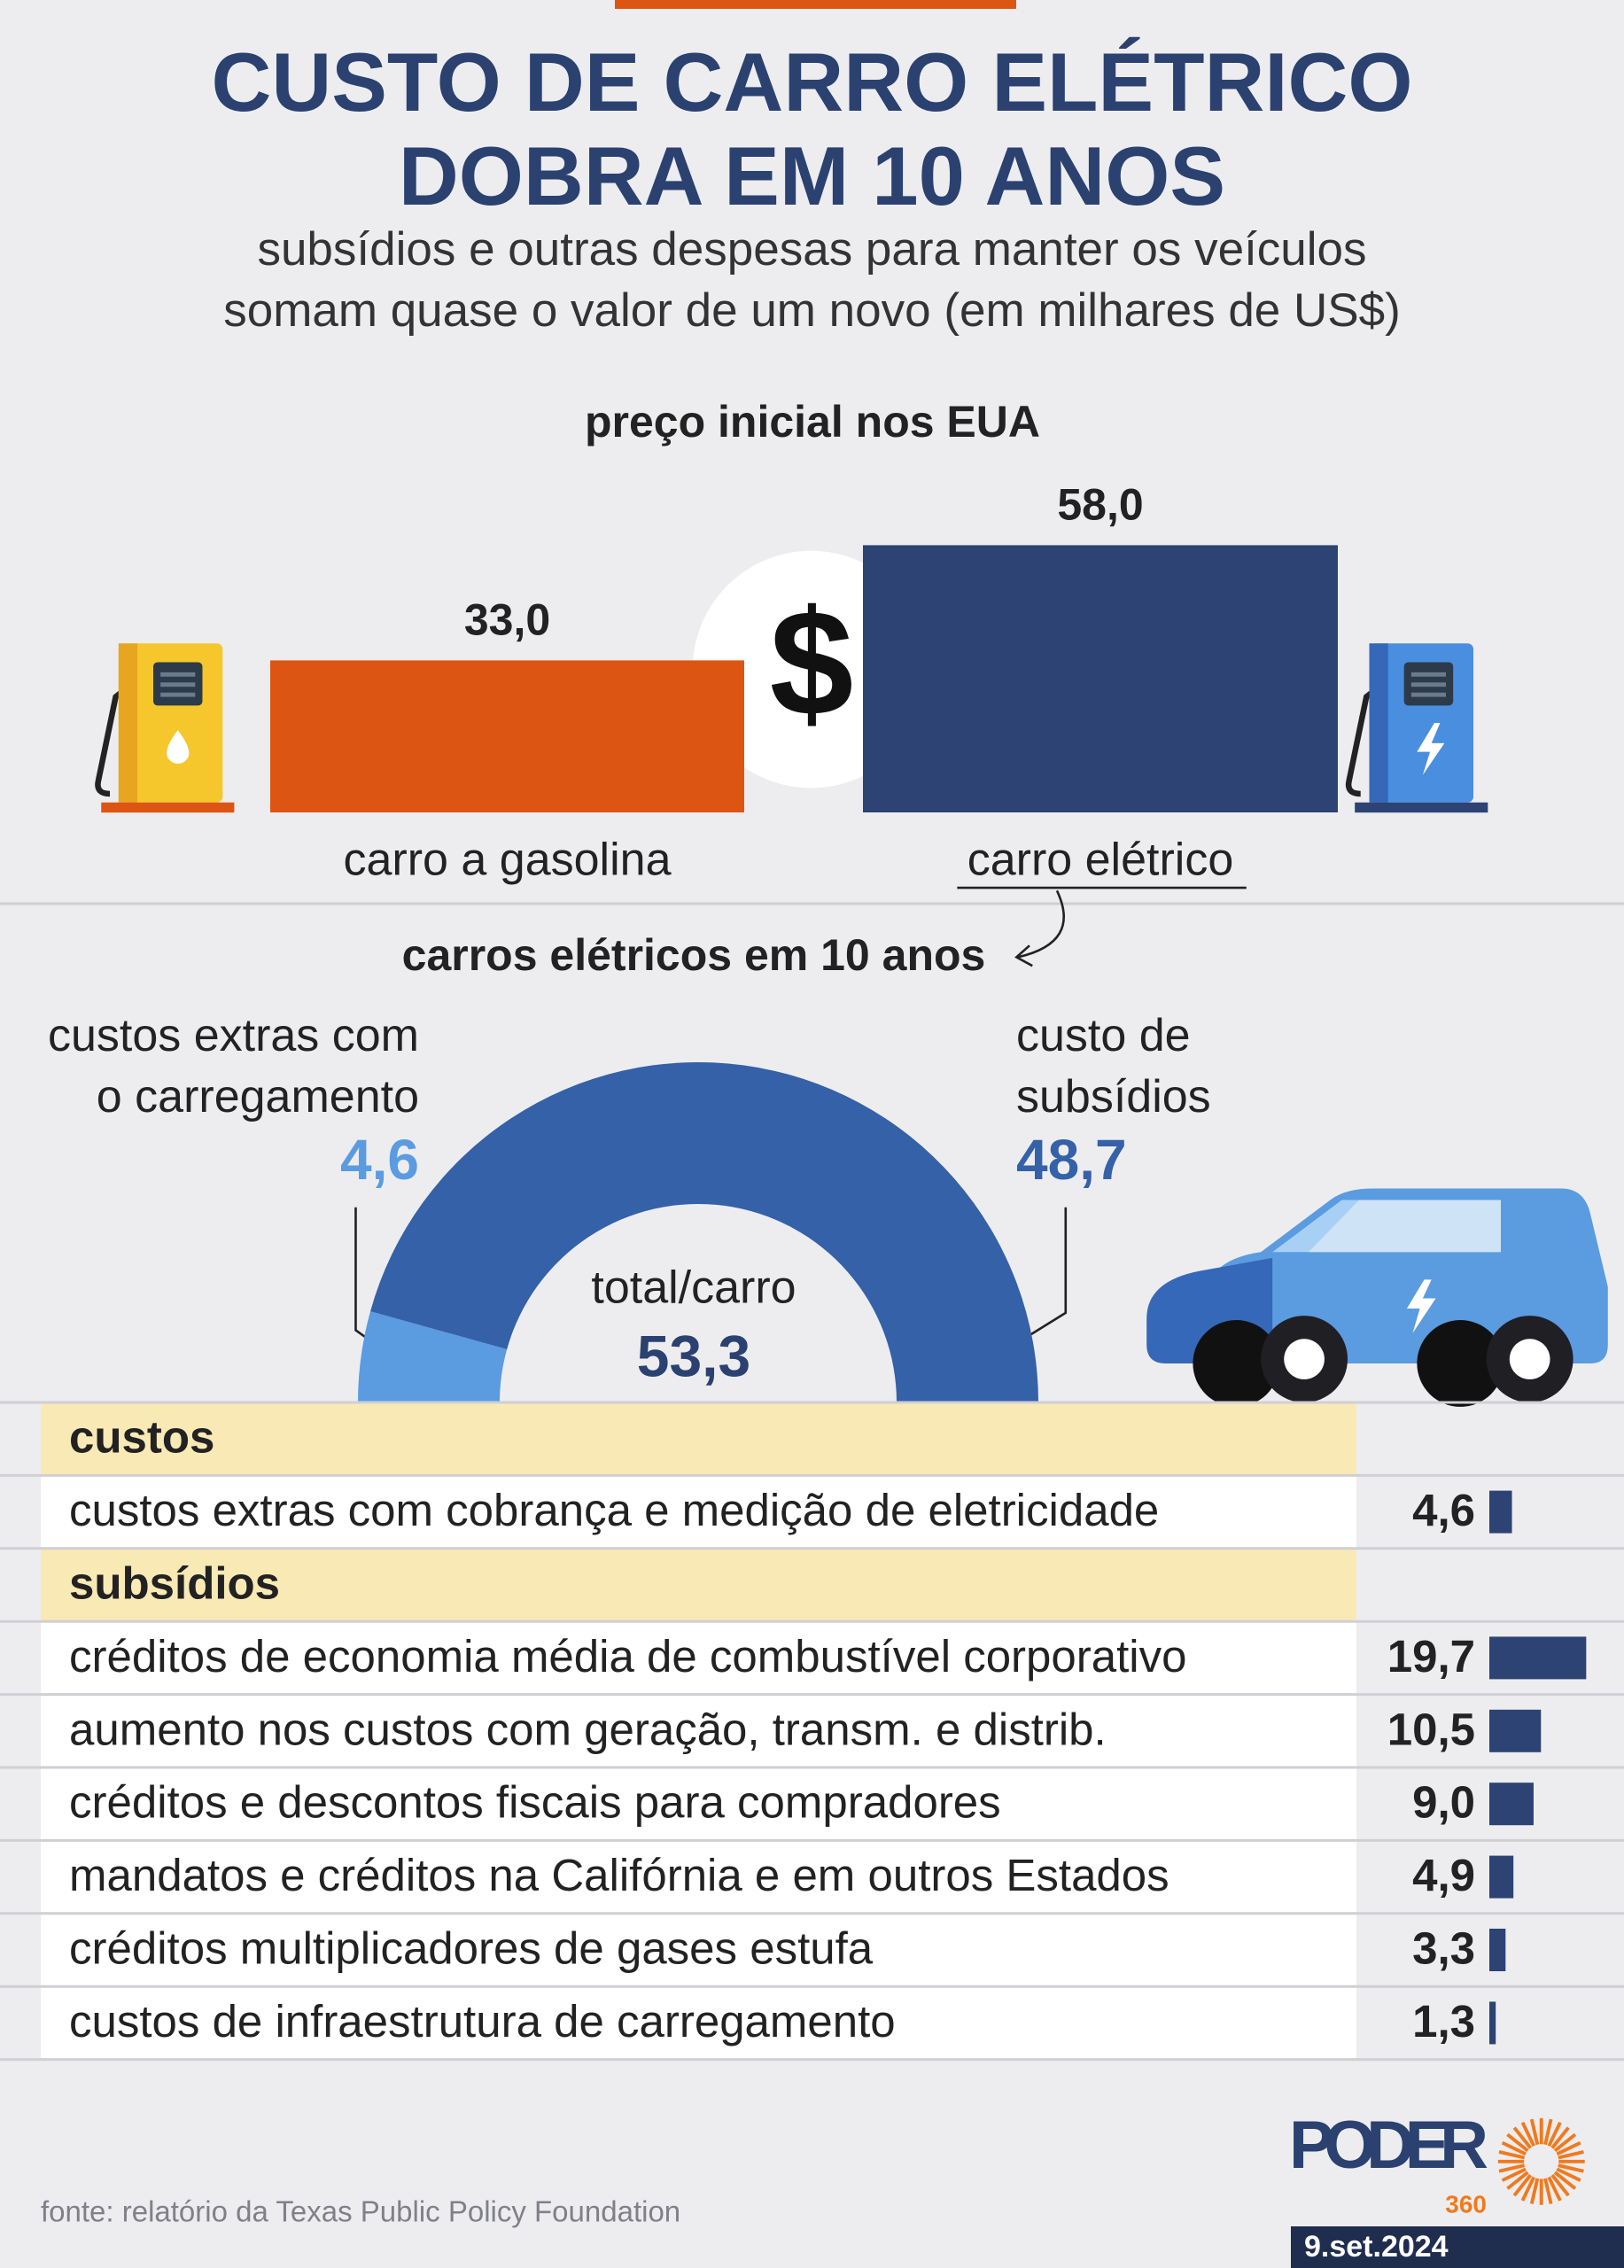  Describe the element at coordinates (1071, 1160) in the screenshot. I see `segment-value: 48,7` at that location.